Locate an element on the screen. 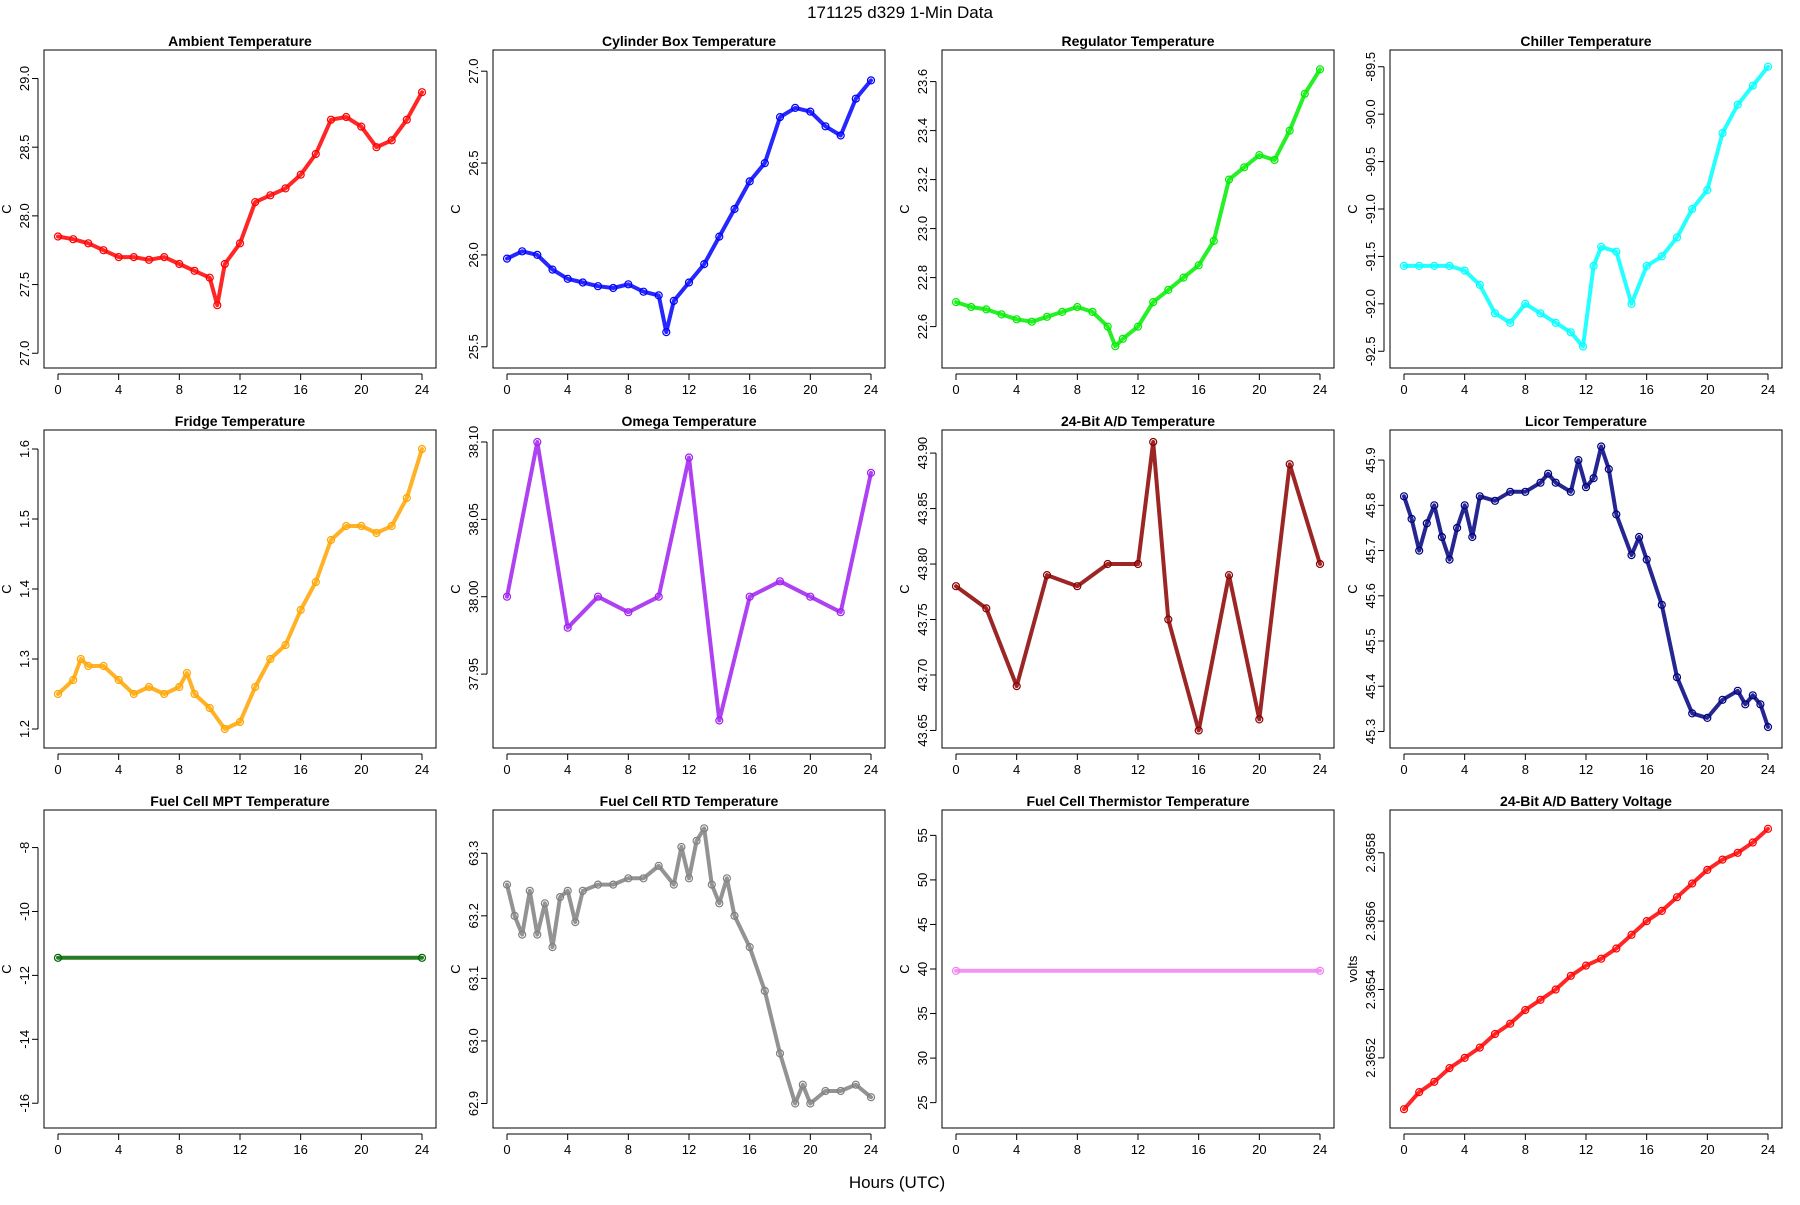 The image size is (1800, 1205). y-tick-label: 23.2 is located at coordinates (922, 179).